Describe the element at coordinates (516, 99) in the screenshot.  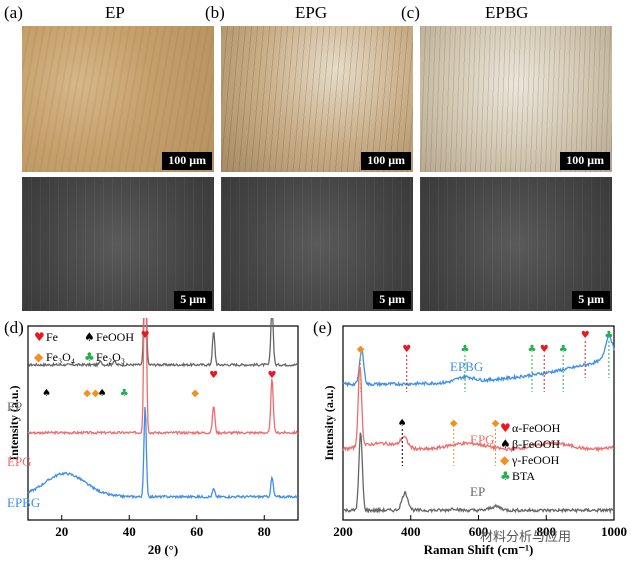
I see `optical-image-epbg: 100 μm` at that location.